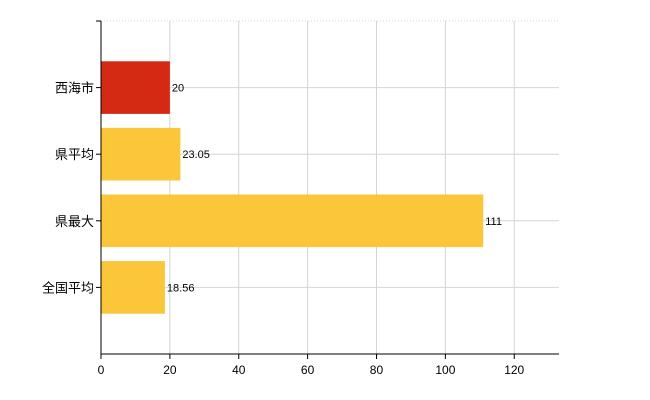 Image resolution: width=650 pixels, height=400 pixels. What do you see at coordinates (377, 370) in the screenshot?
I see `x-tick-label: 80` at bounding box center [377, 370].